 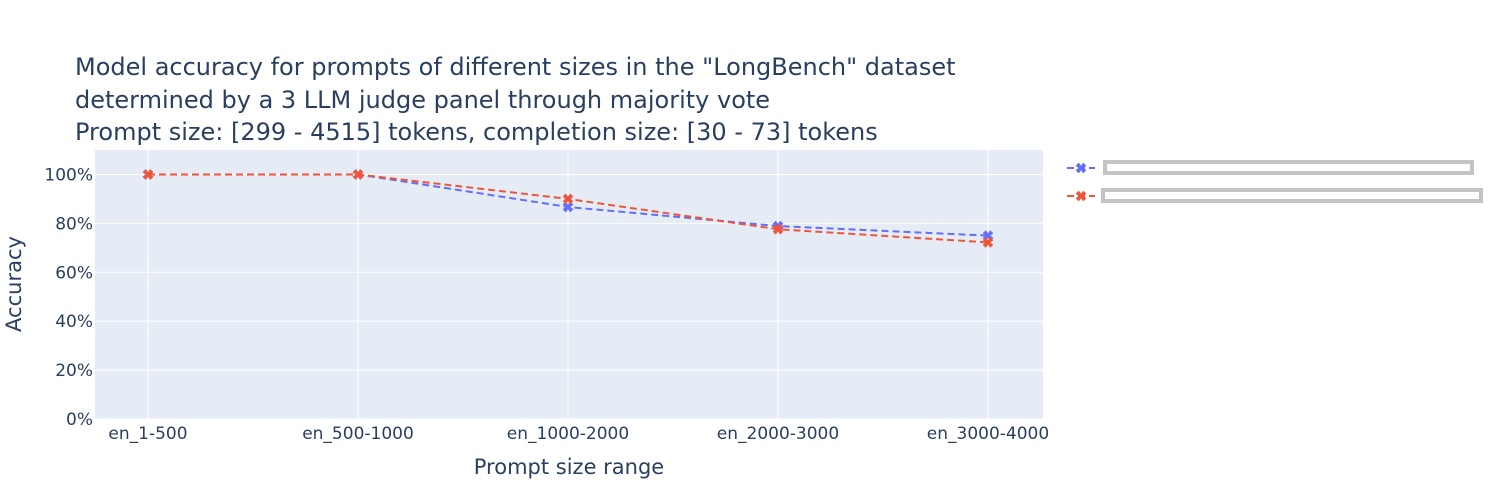 I want to click on data-series, so click(x=568, y=208).